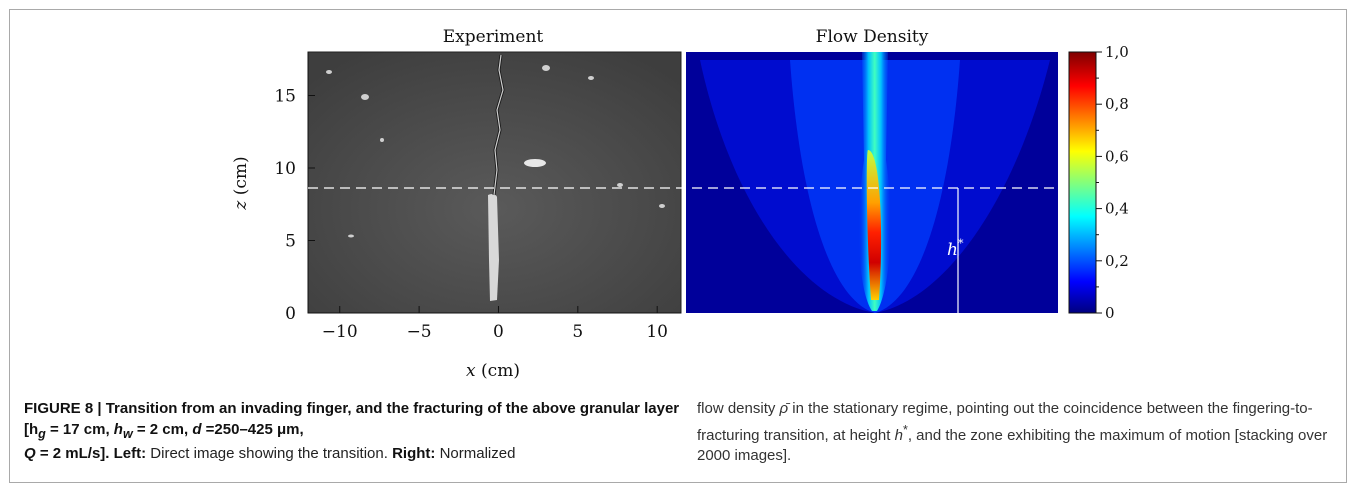  I want to click on colorbar-tick-label: 0, so click(1110, 313).